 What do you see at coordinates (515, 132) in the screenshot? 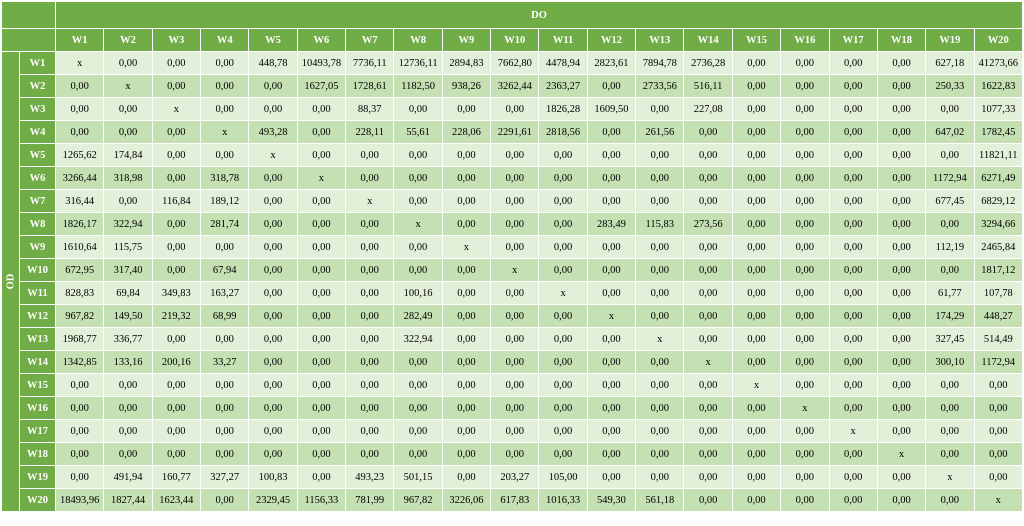
I see `table-cell: 2291,61` at bounding box center [515, 132].